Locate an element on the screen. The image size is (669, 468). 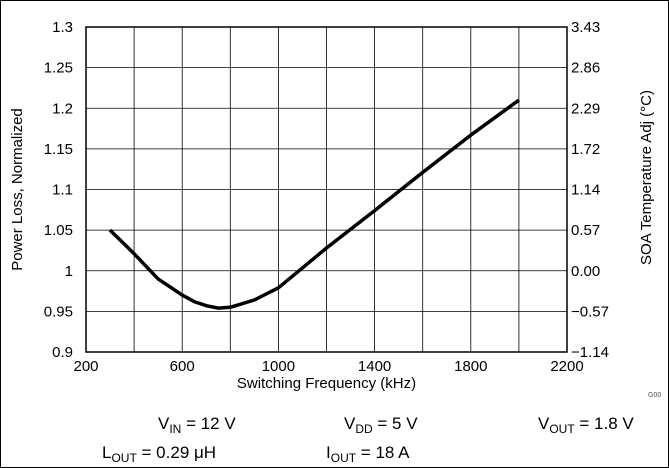
x-tick-label: 1400 is located at coordinates (374, 366).